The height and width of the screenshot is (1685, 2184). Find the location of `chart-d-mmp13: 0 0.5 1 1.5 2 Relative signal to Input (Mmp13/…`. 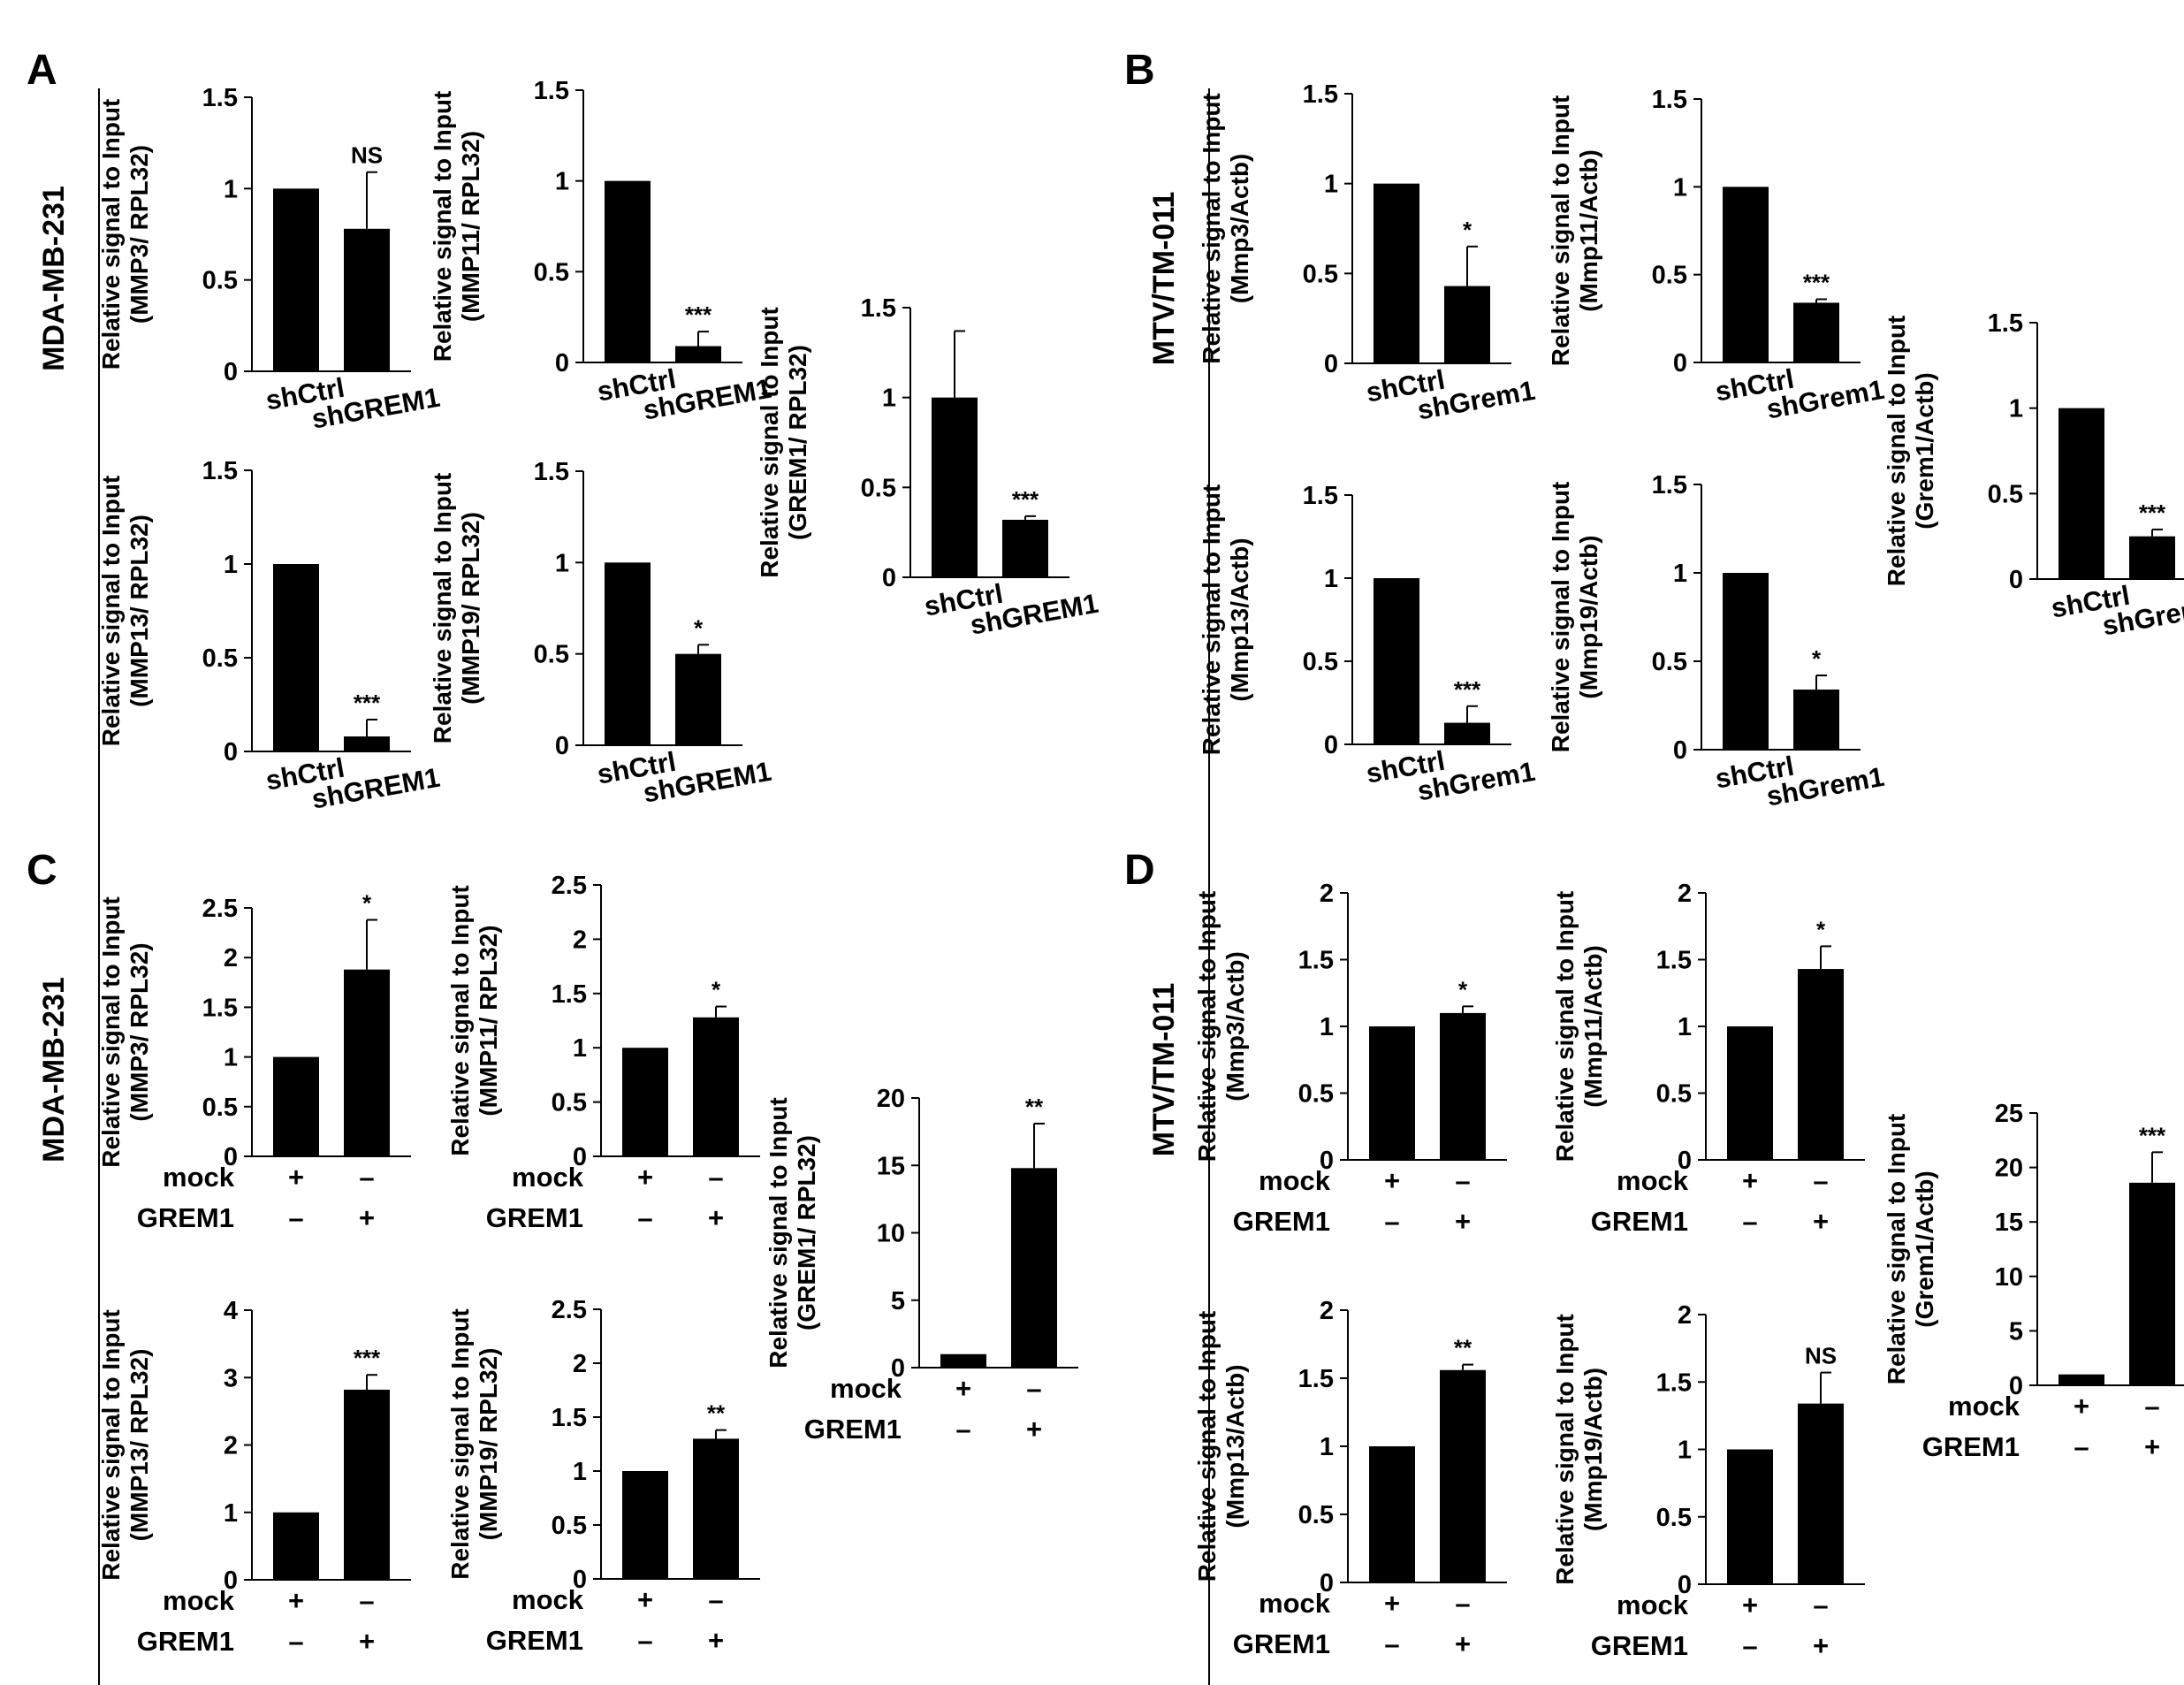

chart-d-mmp13: 0 0.5 1 1.5 2 Relative signal to Input (Mmp13/… is located at coordinates (1350, 1478).